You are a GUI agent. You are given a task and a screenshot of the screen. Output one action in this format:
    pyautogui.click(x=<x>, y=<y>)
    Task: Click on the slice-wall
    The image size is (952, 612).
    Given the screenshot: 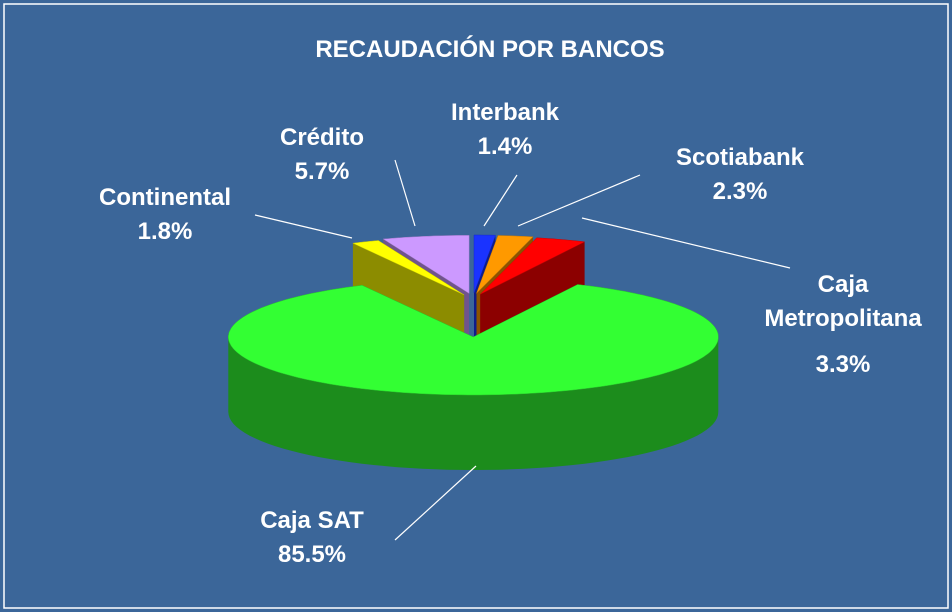 What is the action you would take?
    pyautogui.click(x=473, y=403)
    